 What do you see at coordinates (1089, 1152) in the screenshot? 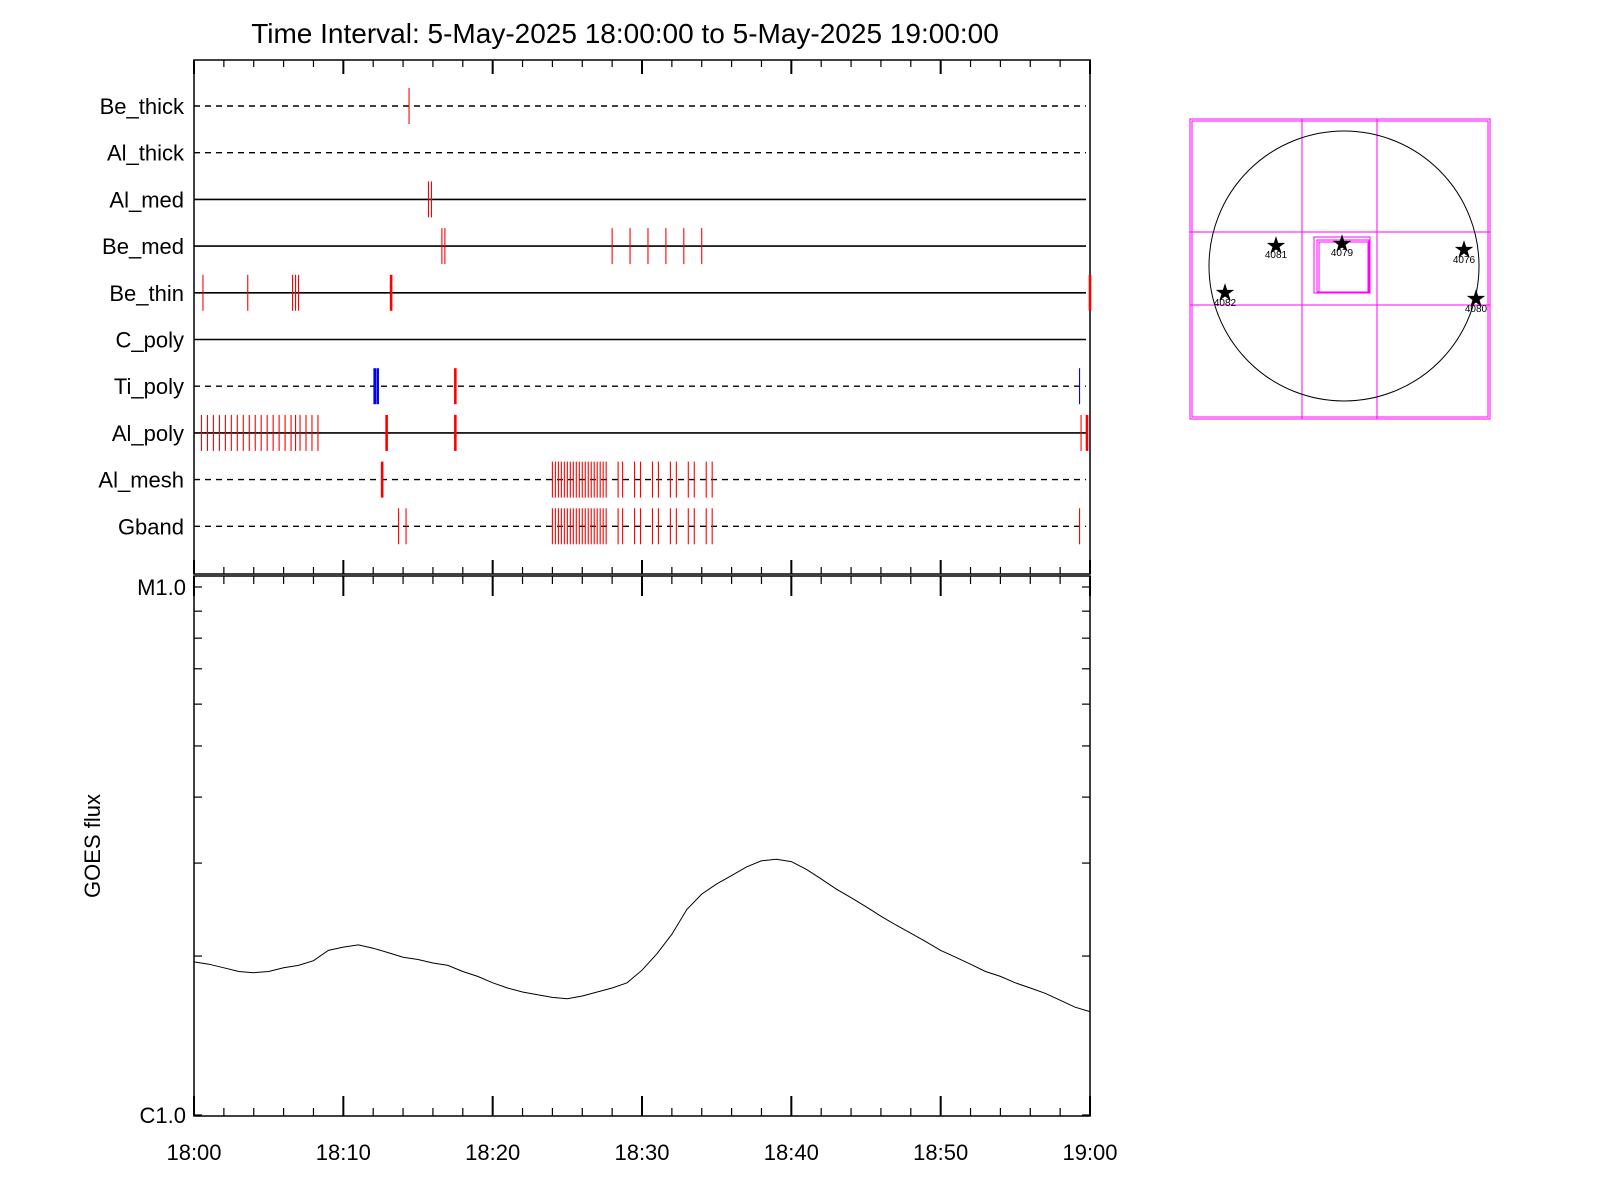
I see `x-tick-label: 19:00` at bounding box center [1089, 1152].